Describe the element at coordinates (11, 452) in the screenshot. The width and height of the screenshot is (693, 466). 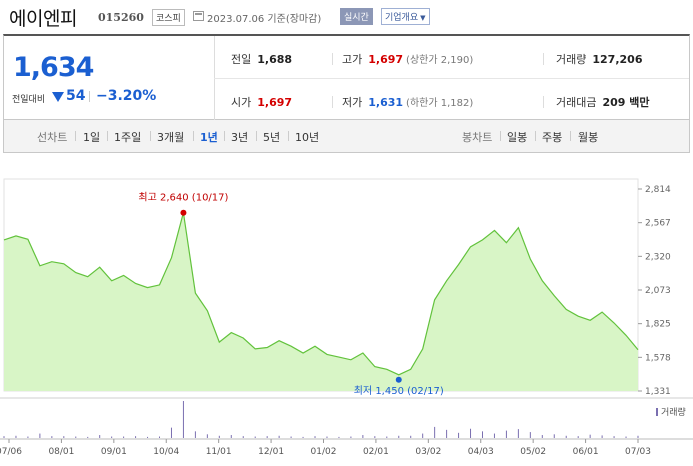
I see `x-tick-label: 07/06` at that location.